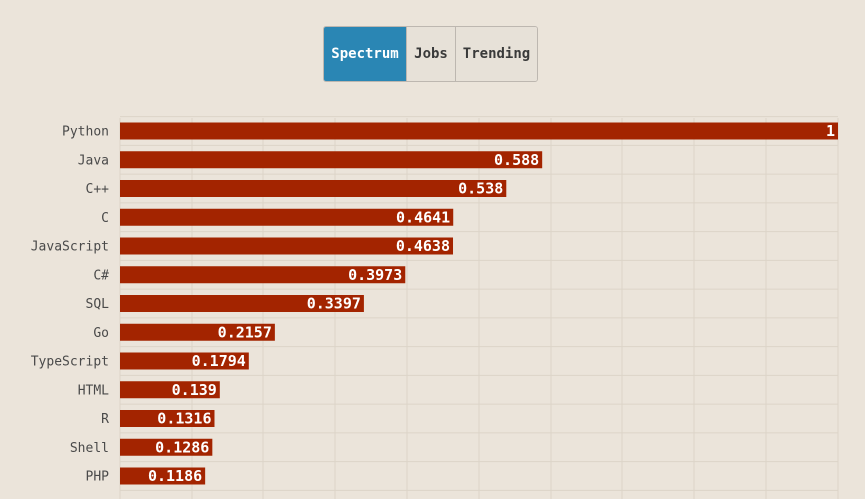  I want to click on value-label: 0.1286, so click(182, 447).